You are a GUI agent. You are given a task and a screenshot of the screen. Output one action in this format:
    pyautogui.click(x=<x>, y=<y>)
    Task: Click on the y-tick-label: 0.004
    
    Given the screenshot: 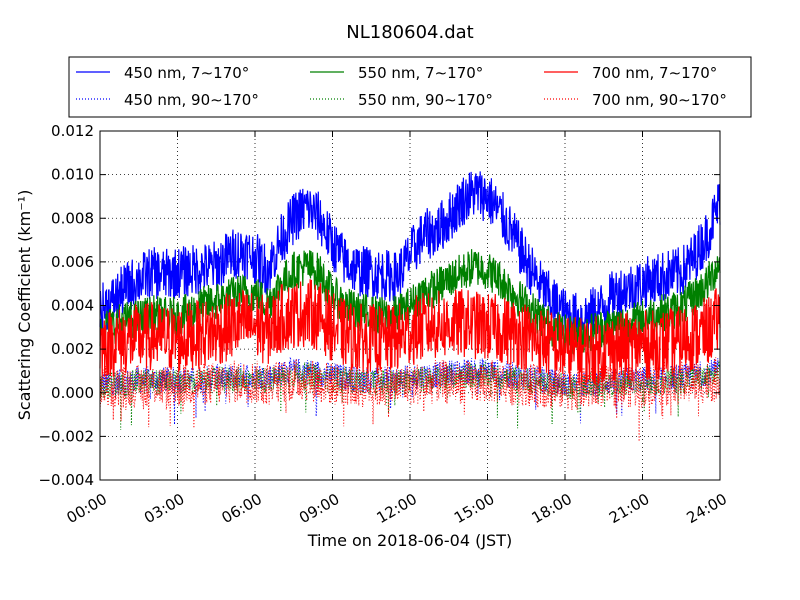 What is the action you would take?
    pyautogui.click(x=72, y=306)
    